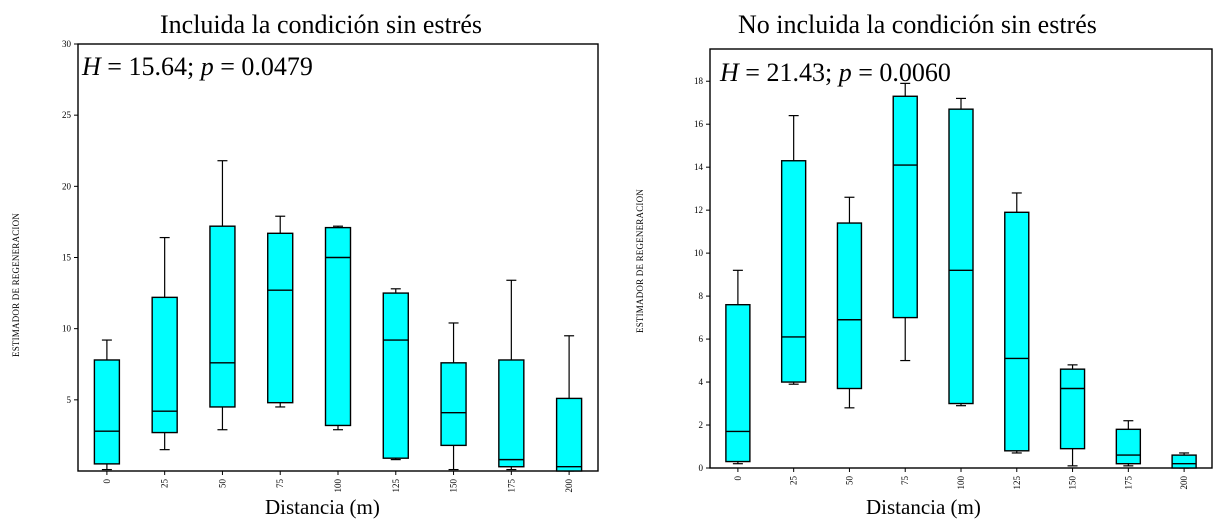 The image size is (1225, 525). I want to click on x-tick-label: 150, so click(454, 486).